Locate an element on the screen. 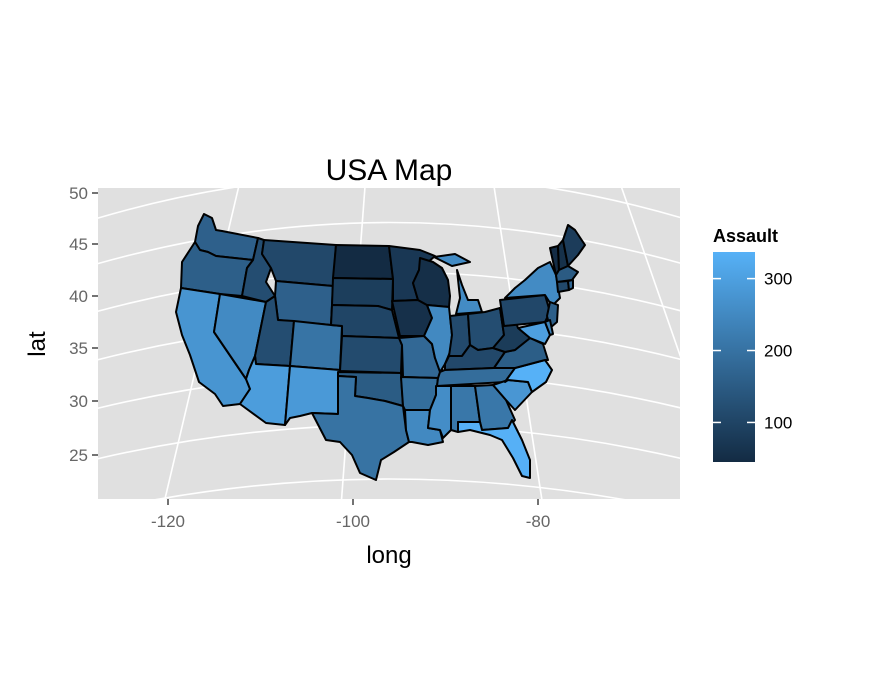 The height and width of the screenshot is (700, 875). state-new-york is located at coordinates (532, 284).